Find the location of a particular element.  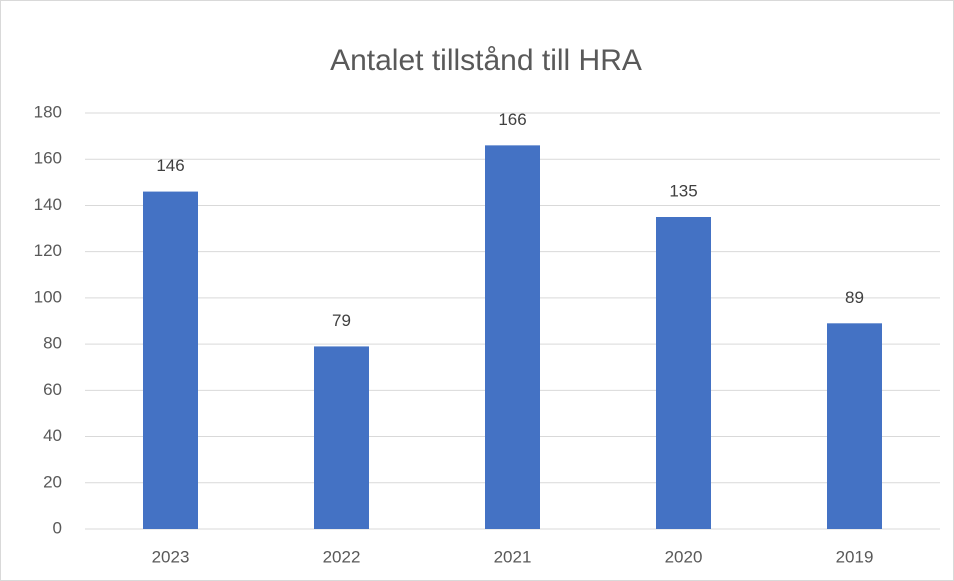

data-label: 135 is located at coordinates (683, 190).